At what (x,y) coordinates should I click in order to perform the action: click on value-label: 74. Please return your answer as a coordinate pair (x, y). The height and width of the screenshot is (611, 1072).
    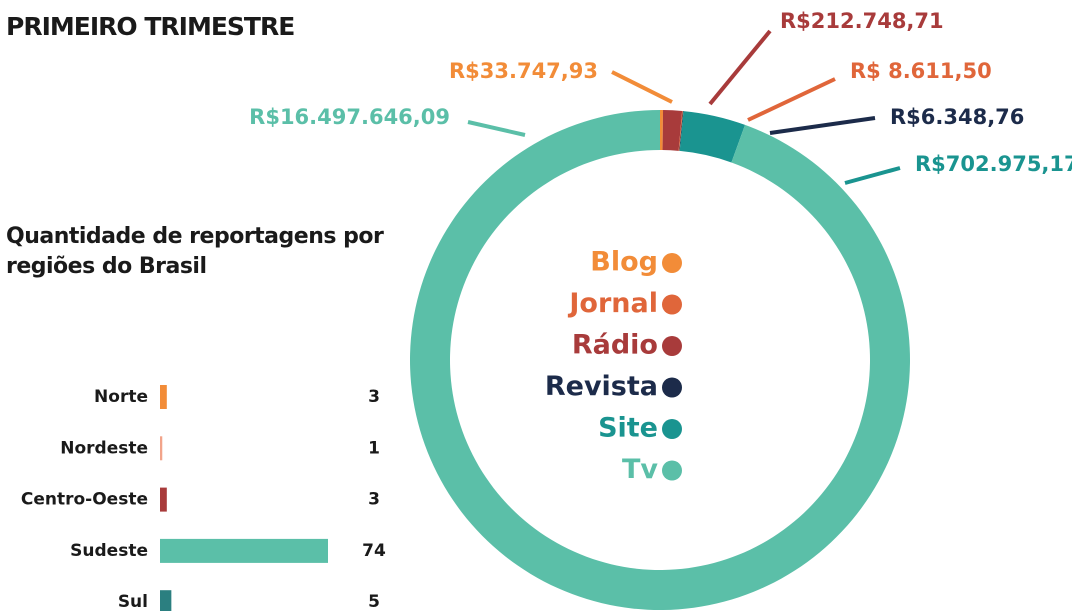
    Looking at the image, I should click on (374, 551).